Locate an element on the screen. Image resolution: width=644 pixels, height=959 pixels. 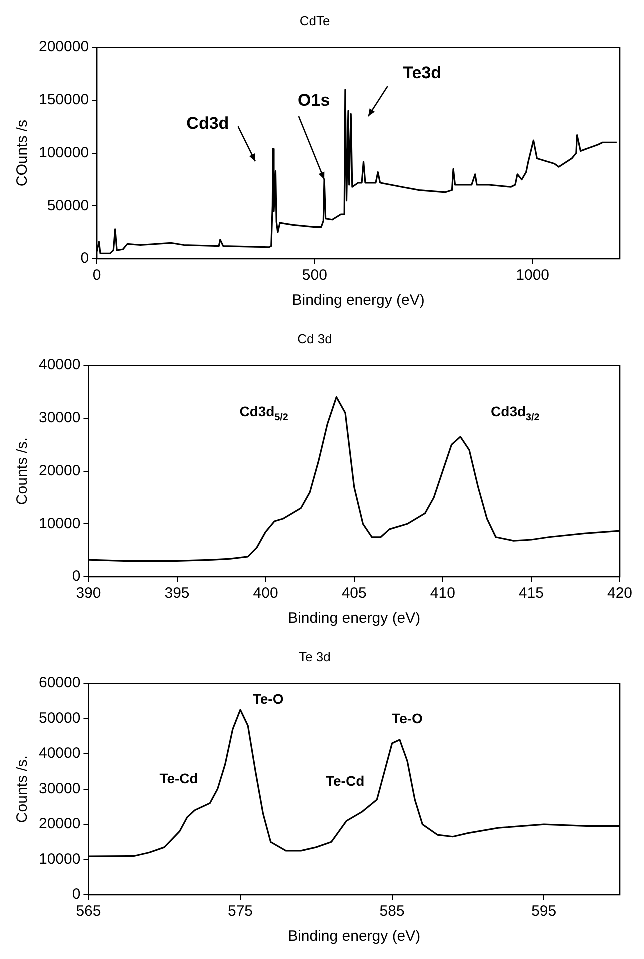
annotation: Te3d is located at coordinates (422, 73).